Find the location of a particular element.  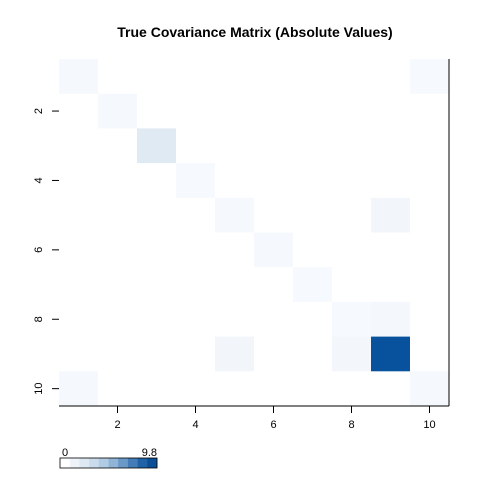

heatmap-cell-r5-c5 is located at coordinates (234, 215).